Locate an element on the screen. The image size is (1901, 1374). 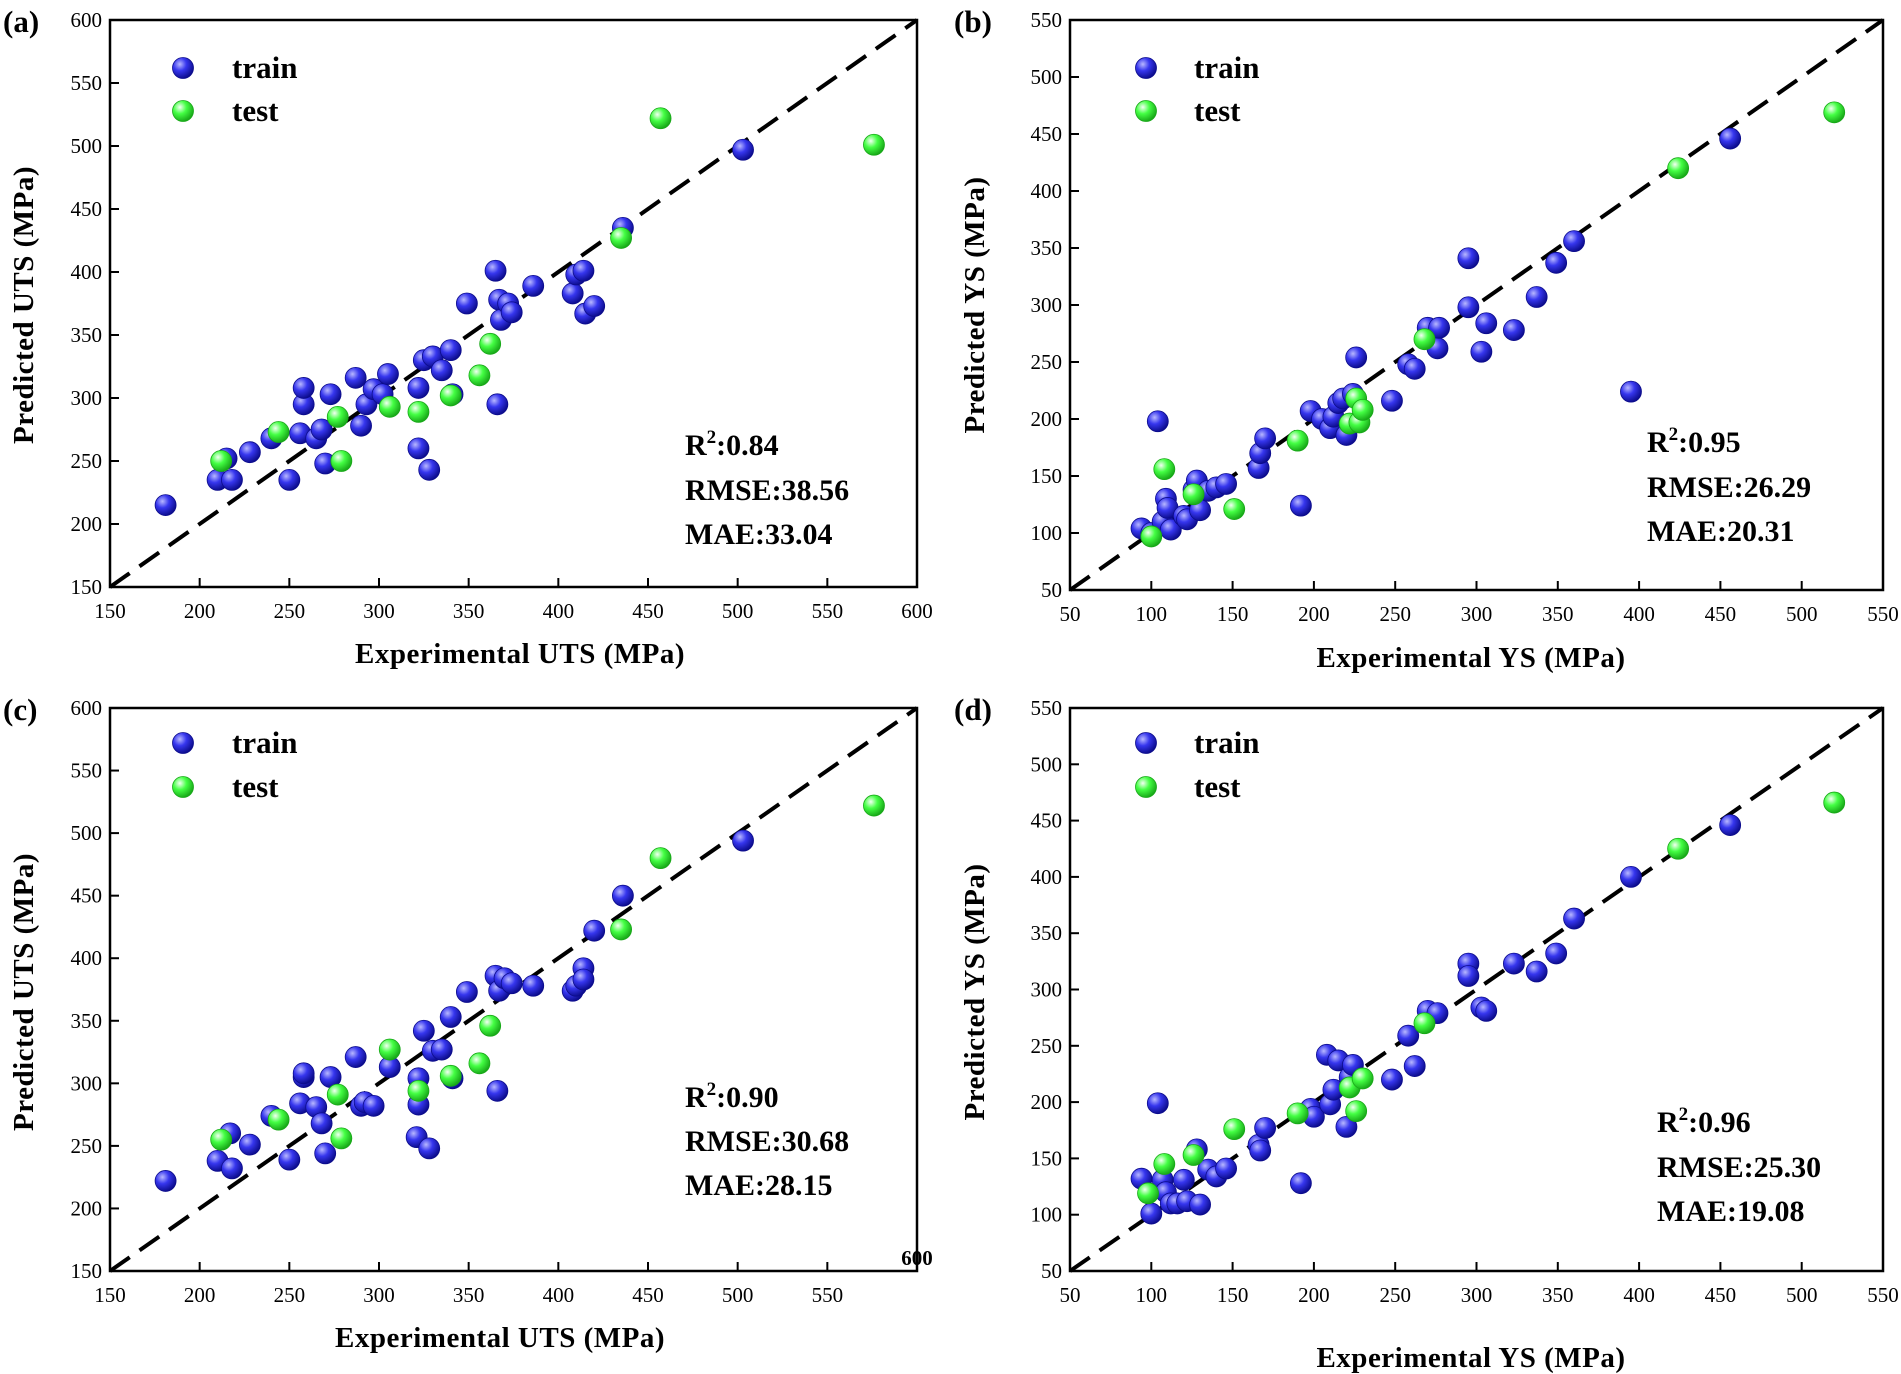
legend-marker-test is located at coordinates (183, 111).